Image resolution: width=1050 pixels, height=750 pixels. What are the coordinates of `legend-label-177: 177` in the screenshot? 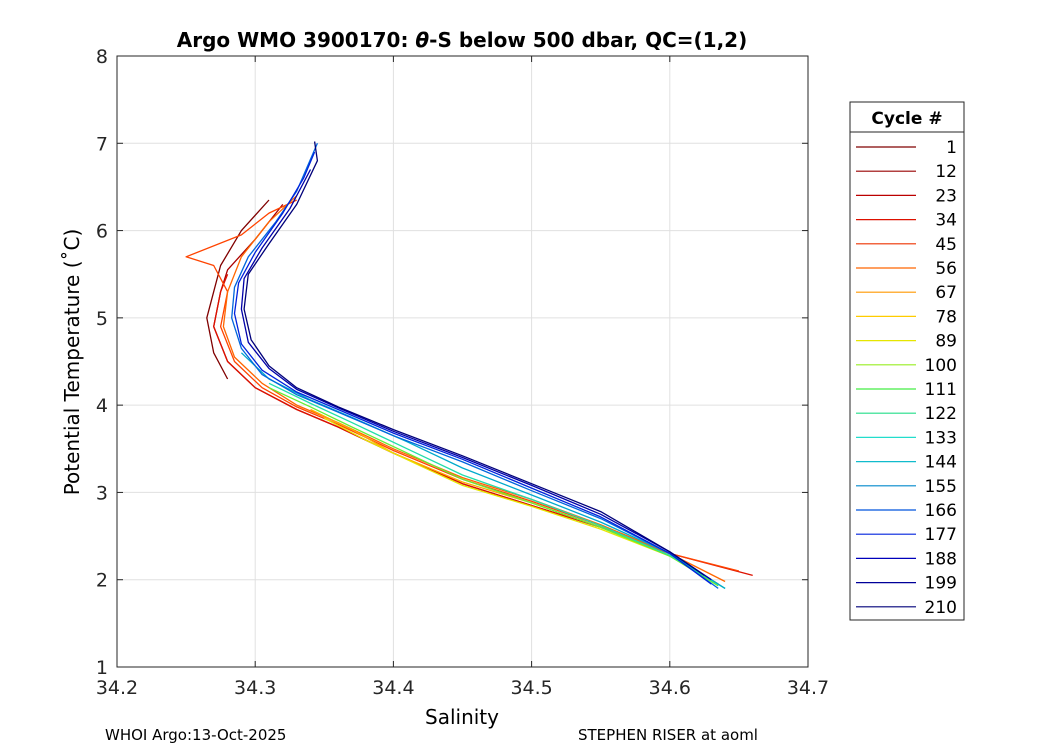 It's located at (941, 535).